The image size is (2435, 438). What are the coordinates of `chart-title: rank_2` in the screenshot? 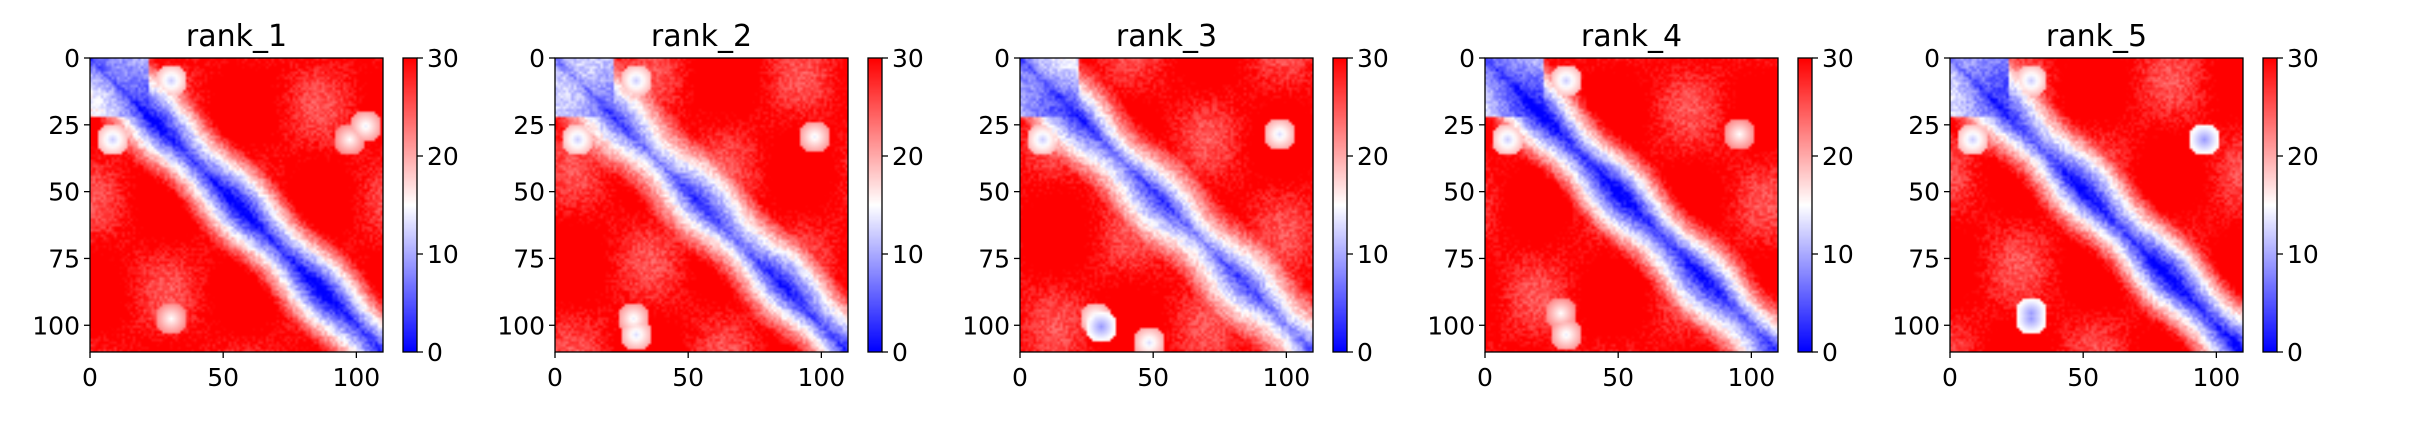 It's located at (701, 36).